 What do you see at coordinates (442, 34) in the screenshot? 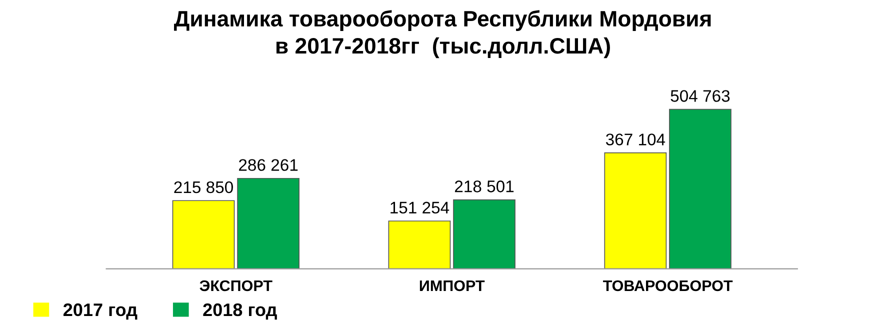
I see `chart-title: Динамика товарооборота Республики Мордовия в 2017-2018гг (тыс.долл.США)` at bounding box center [442, 34].